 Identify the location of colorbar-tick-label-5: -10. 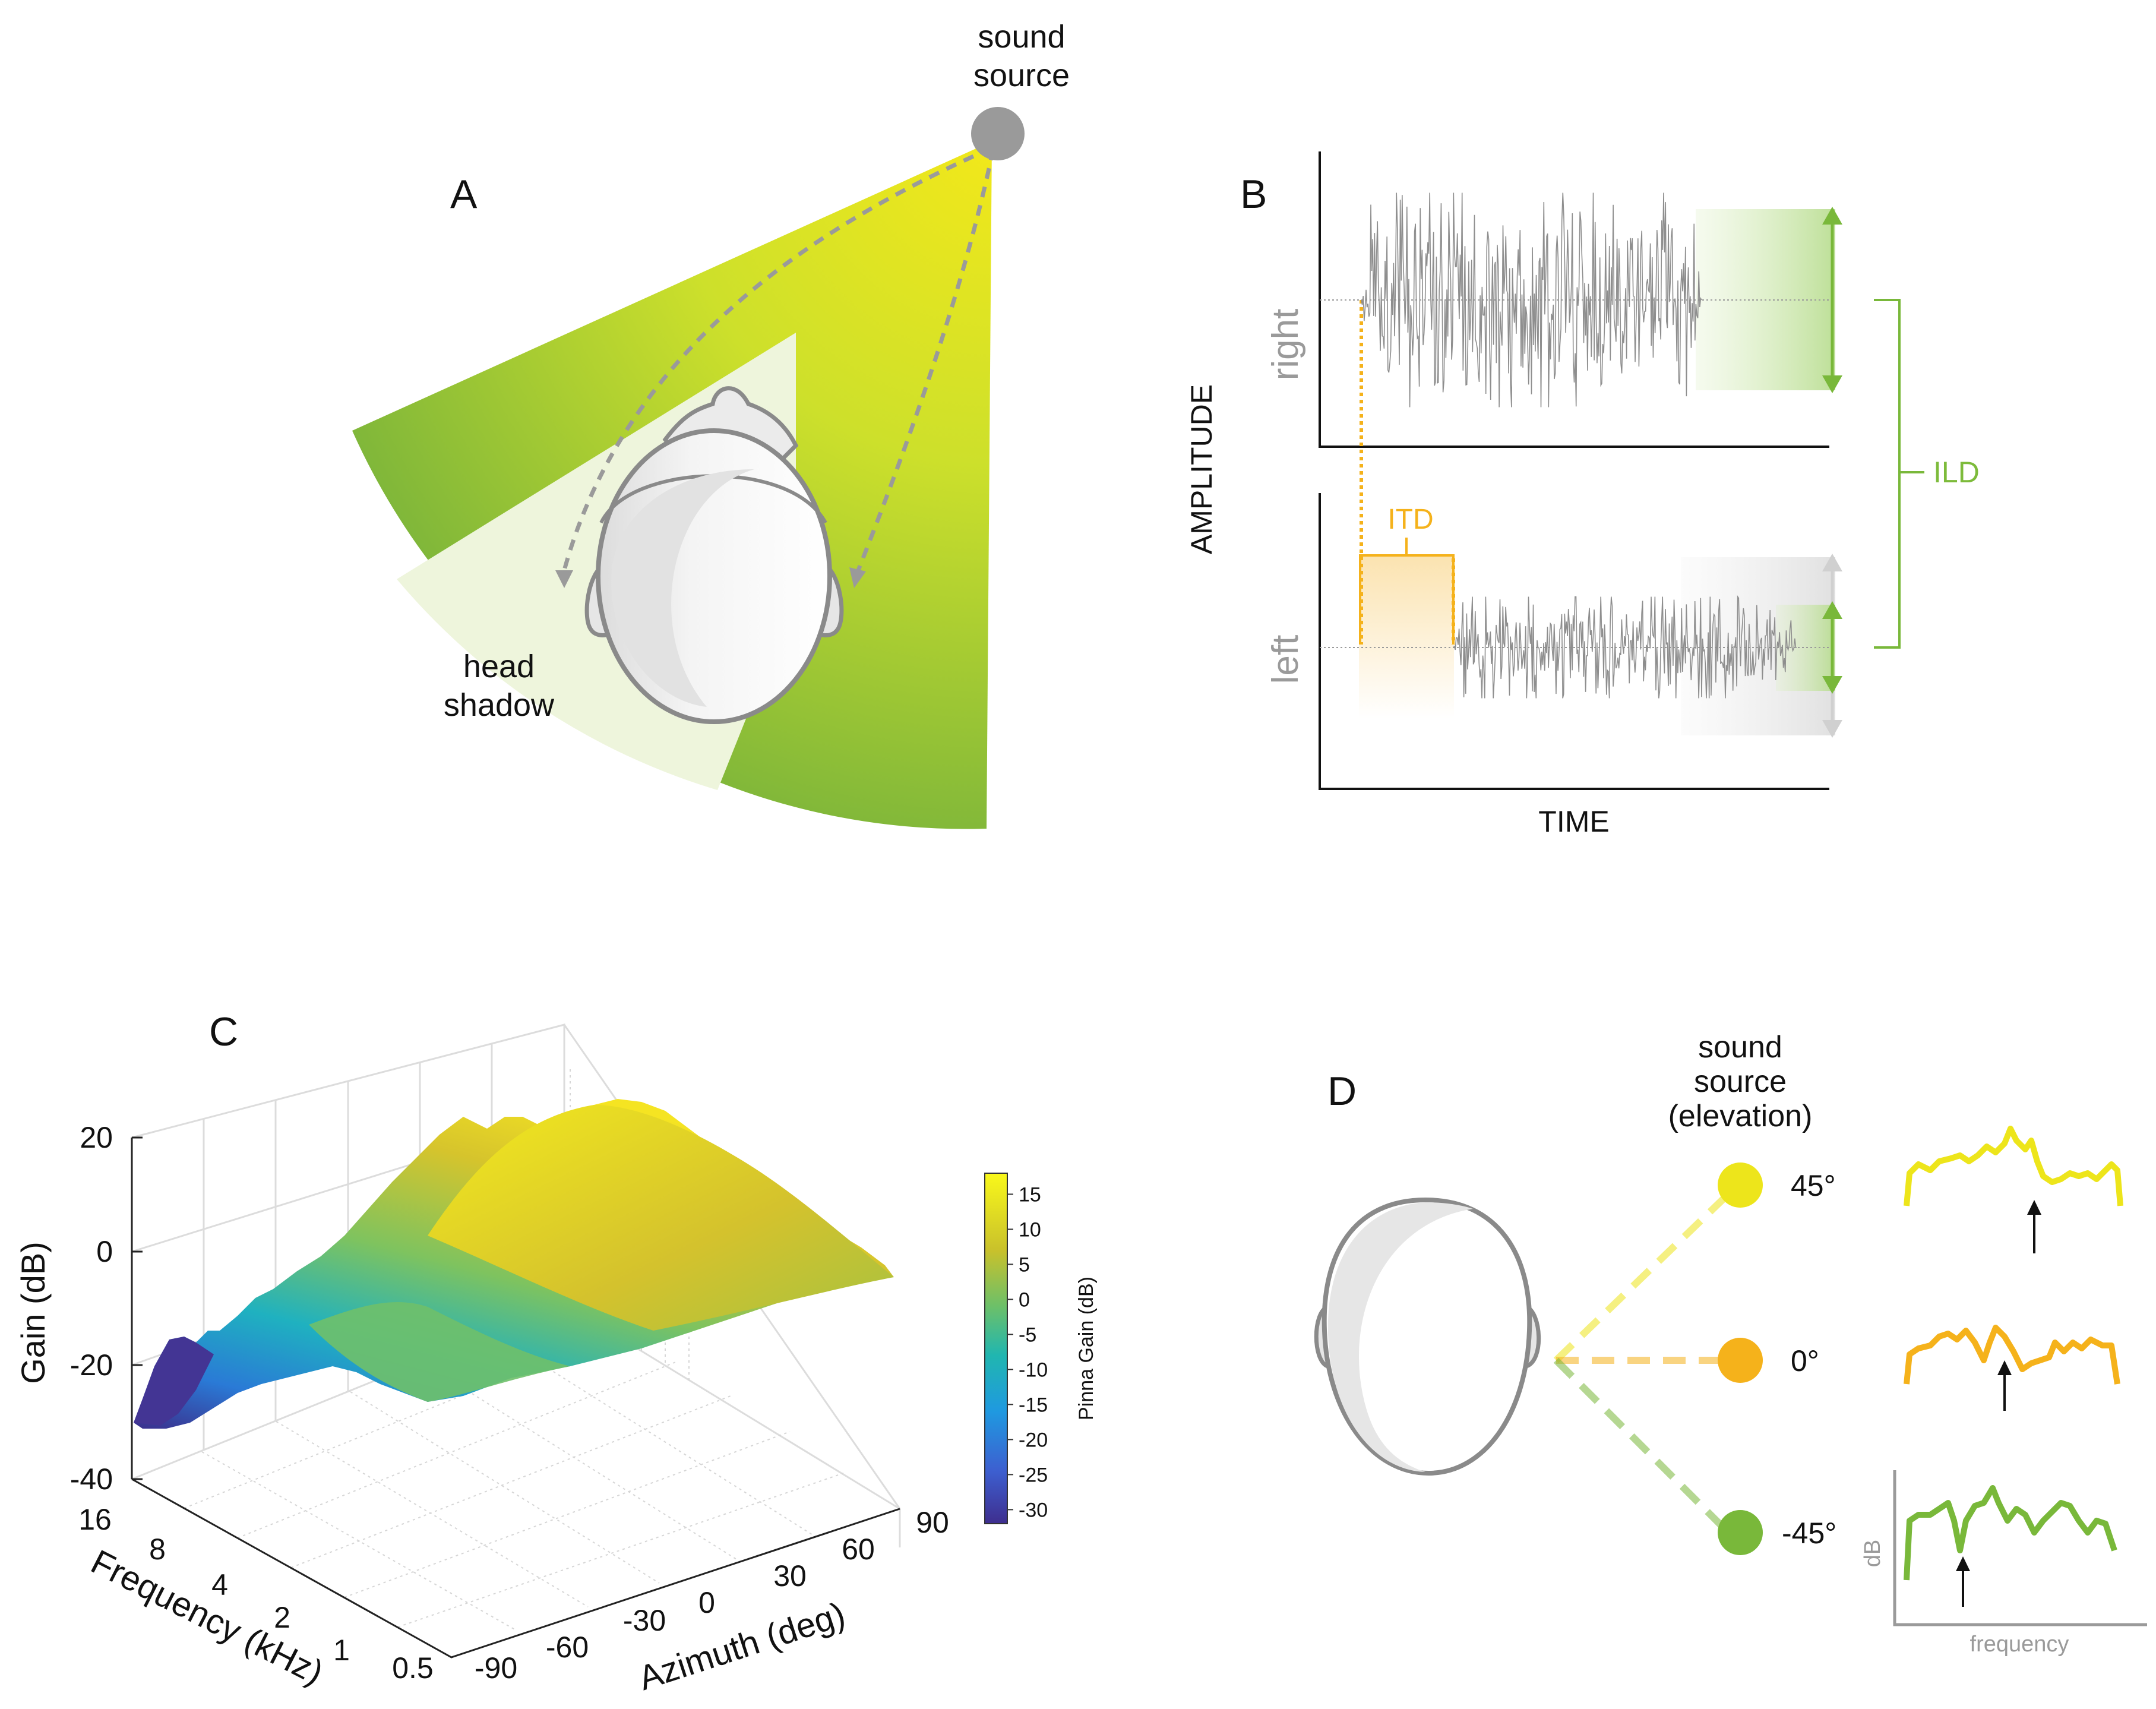
(1033, 1370).